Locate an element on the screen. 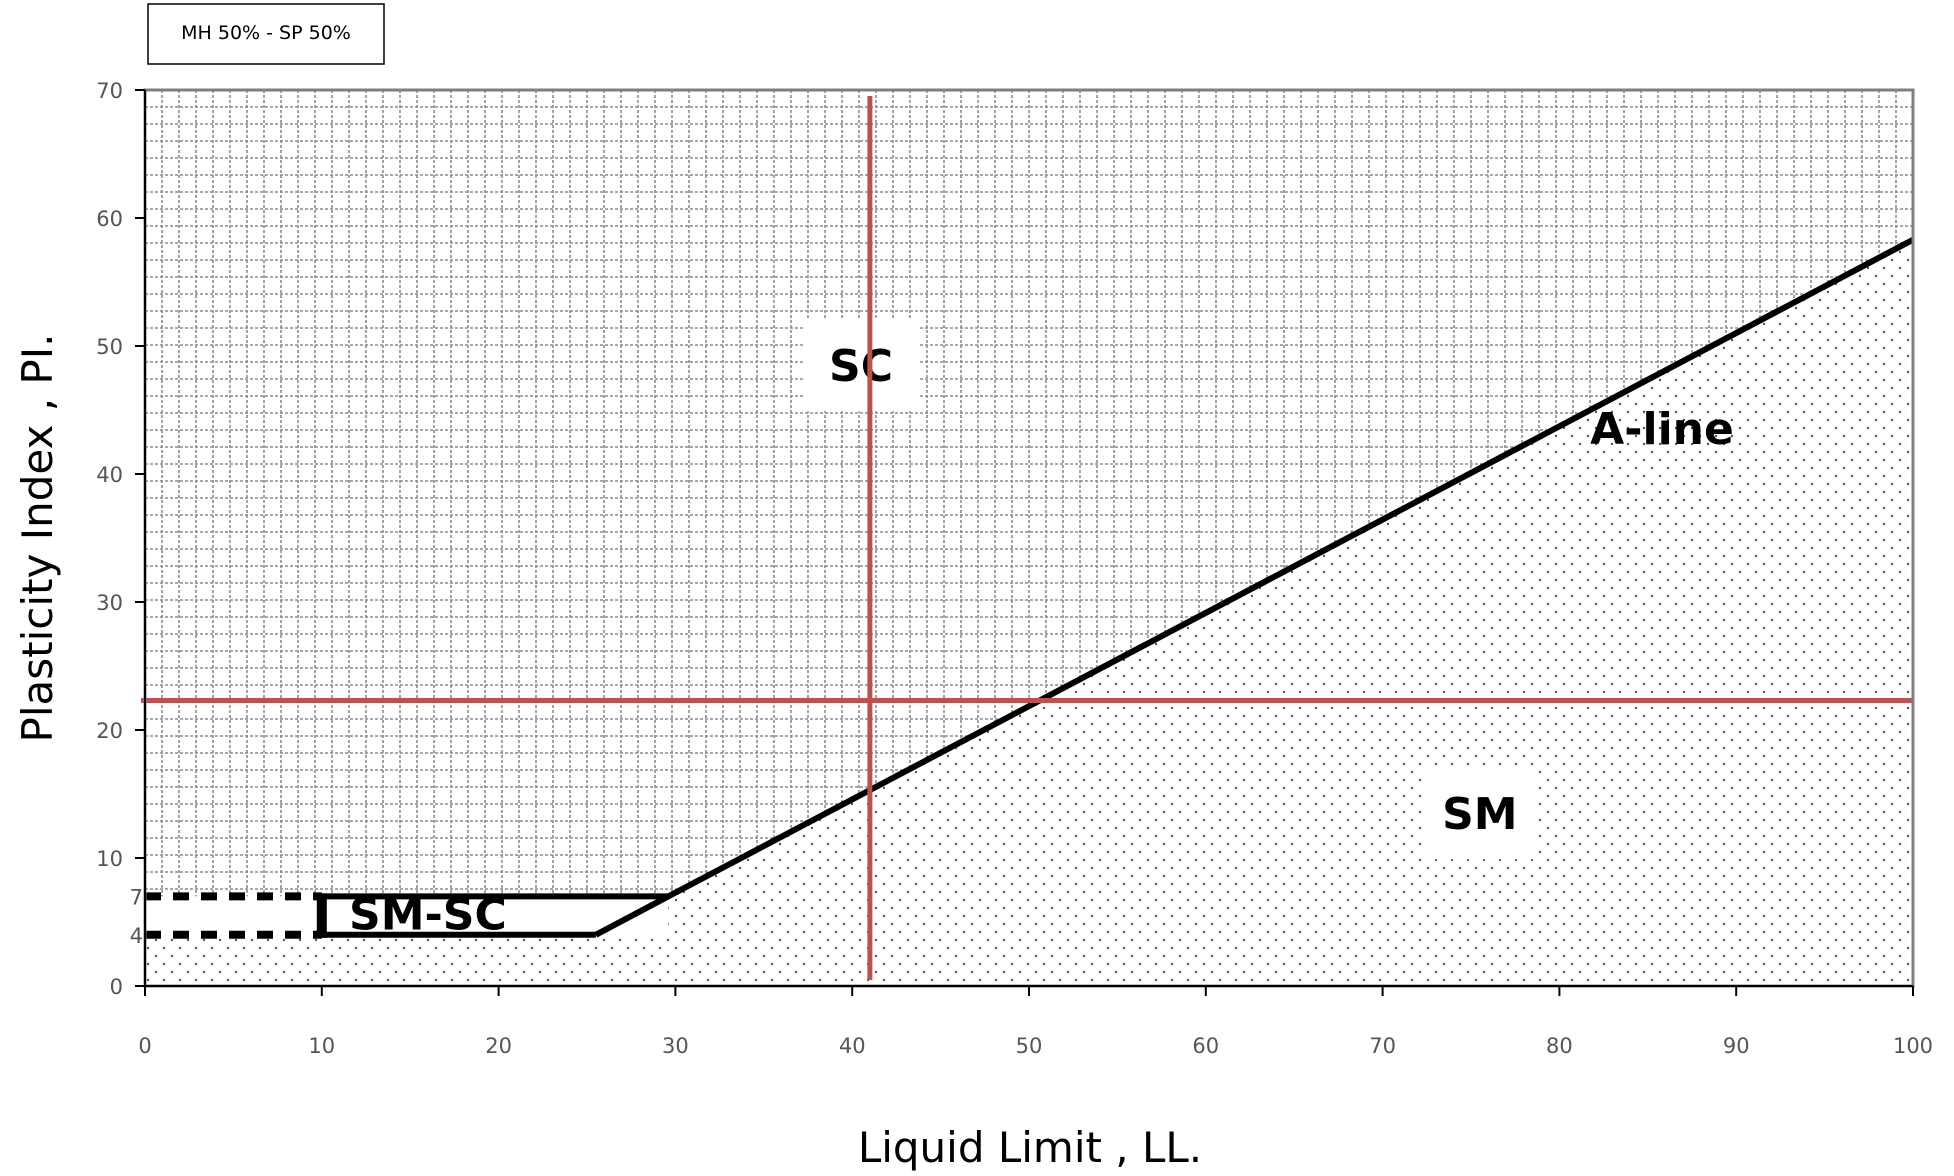  y-tick-label: 20 is located at coordinates (109, 731).